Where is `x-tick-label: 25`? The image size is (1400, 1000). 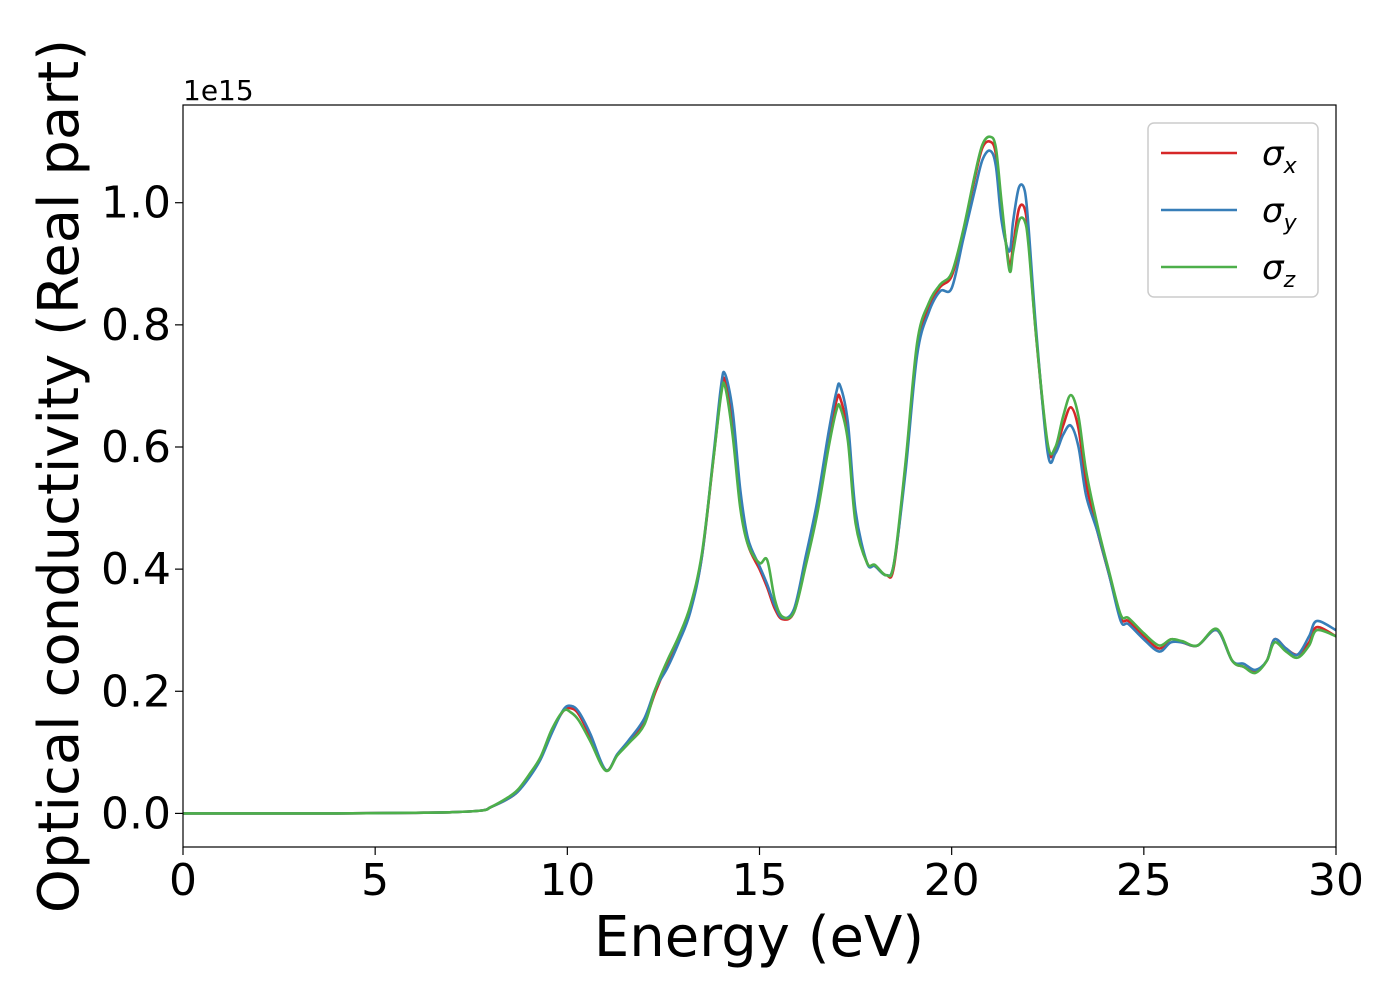 x-tick-label: 25 is located at coordinates (1144, 880).